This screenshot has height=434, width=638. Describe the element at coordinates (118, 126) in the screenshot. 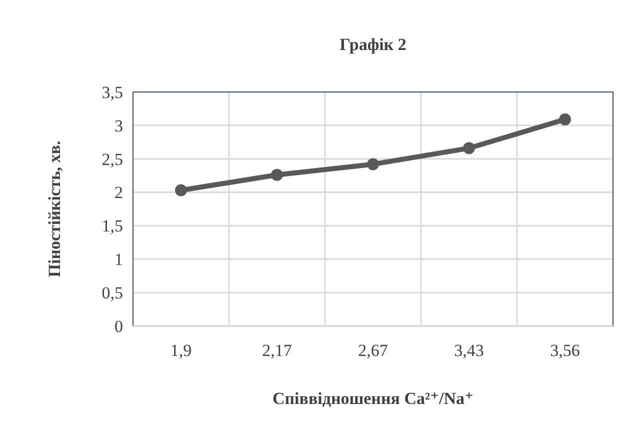

I see `y-tick-label: 3` at that location.